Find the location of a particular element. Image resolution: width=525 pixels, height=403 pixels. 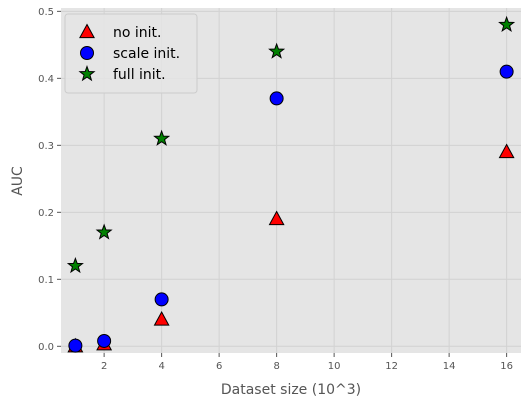

x-tick-label: 2 is located at coordinates (104, 366).